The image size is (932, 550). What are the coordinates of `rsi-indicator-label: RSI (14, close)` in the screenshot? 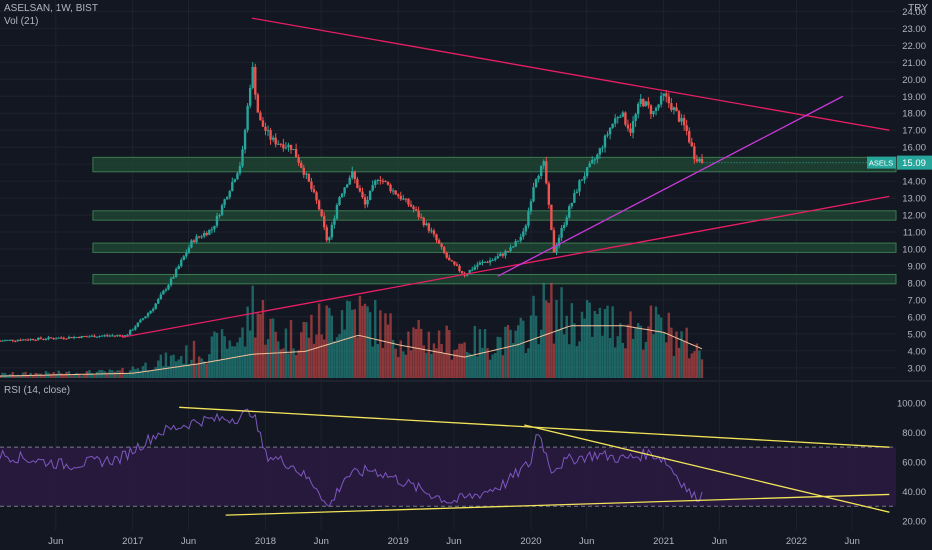 It's located at (37, 390).